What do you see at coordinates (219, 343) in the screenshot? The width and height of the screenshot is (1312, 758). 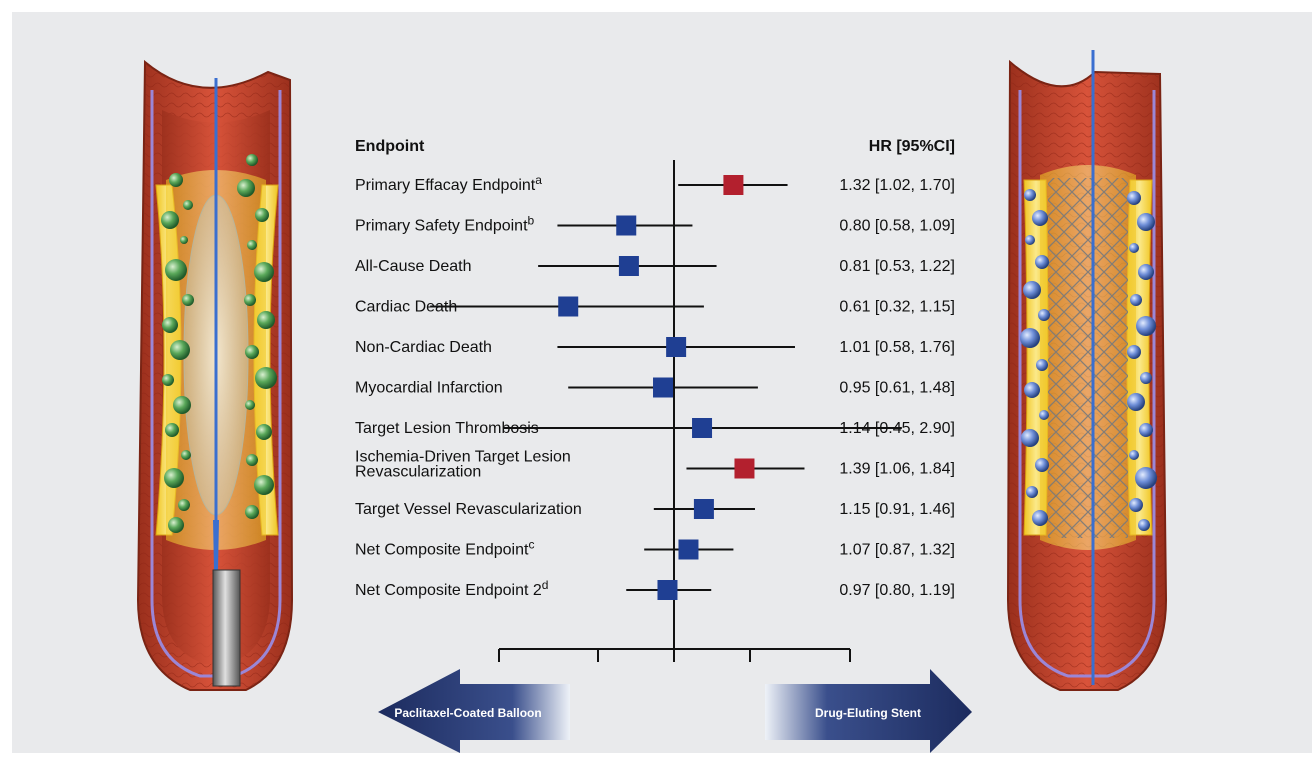 I see `balloon-drug-beads` at bounding box center [219, 343].